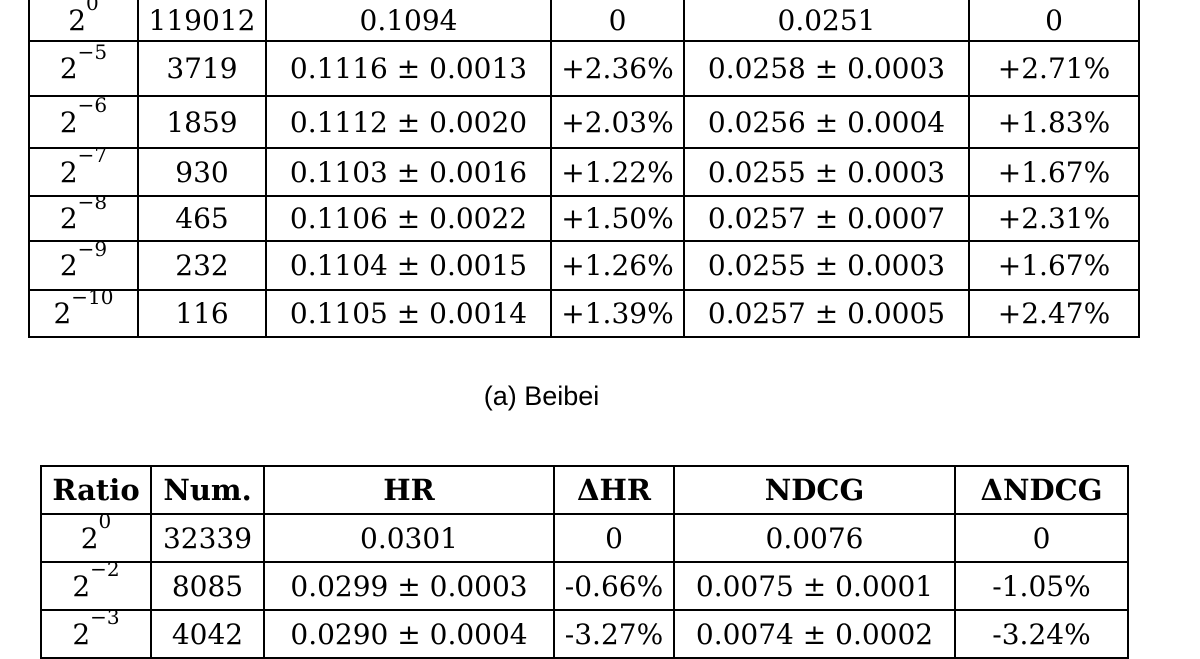 This screenshot has height=659, width=1200. Describe the element at coordinates (83, 122) in the screenshot. I see `ratio-cell: 2−6` at that location.